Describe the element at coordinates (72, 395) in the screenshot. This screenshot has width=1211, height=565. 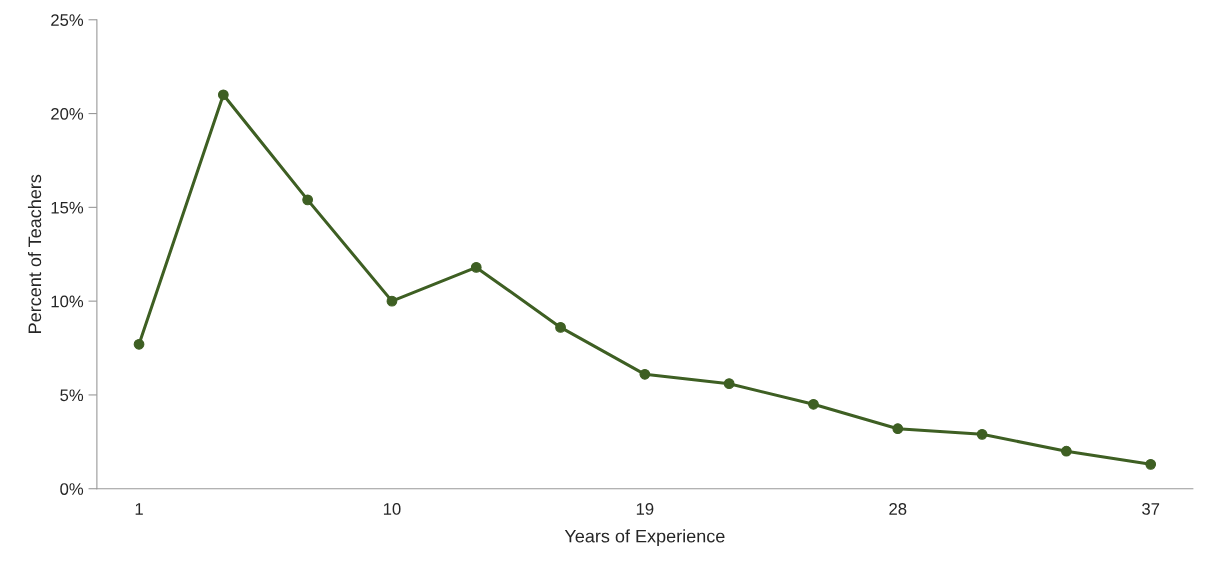
I see `y-tick-label: 5%` at that location.